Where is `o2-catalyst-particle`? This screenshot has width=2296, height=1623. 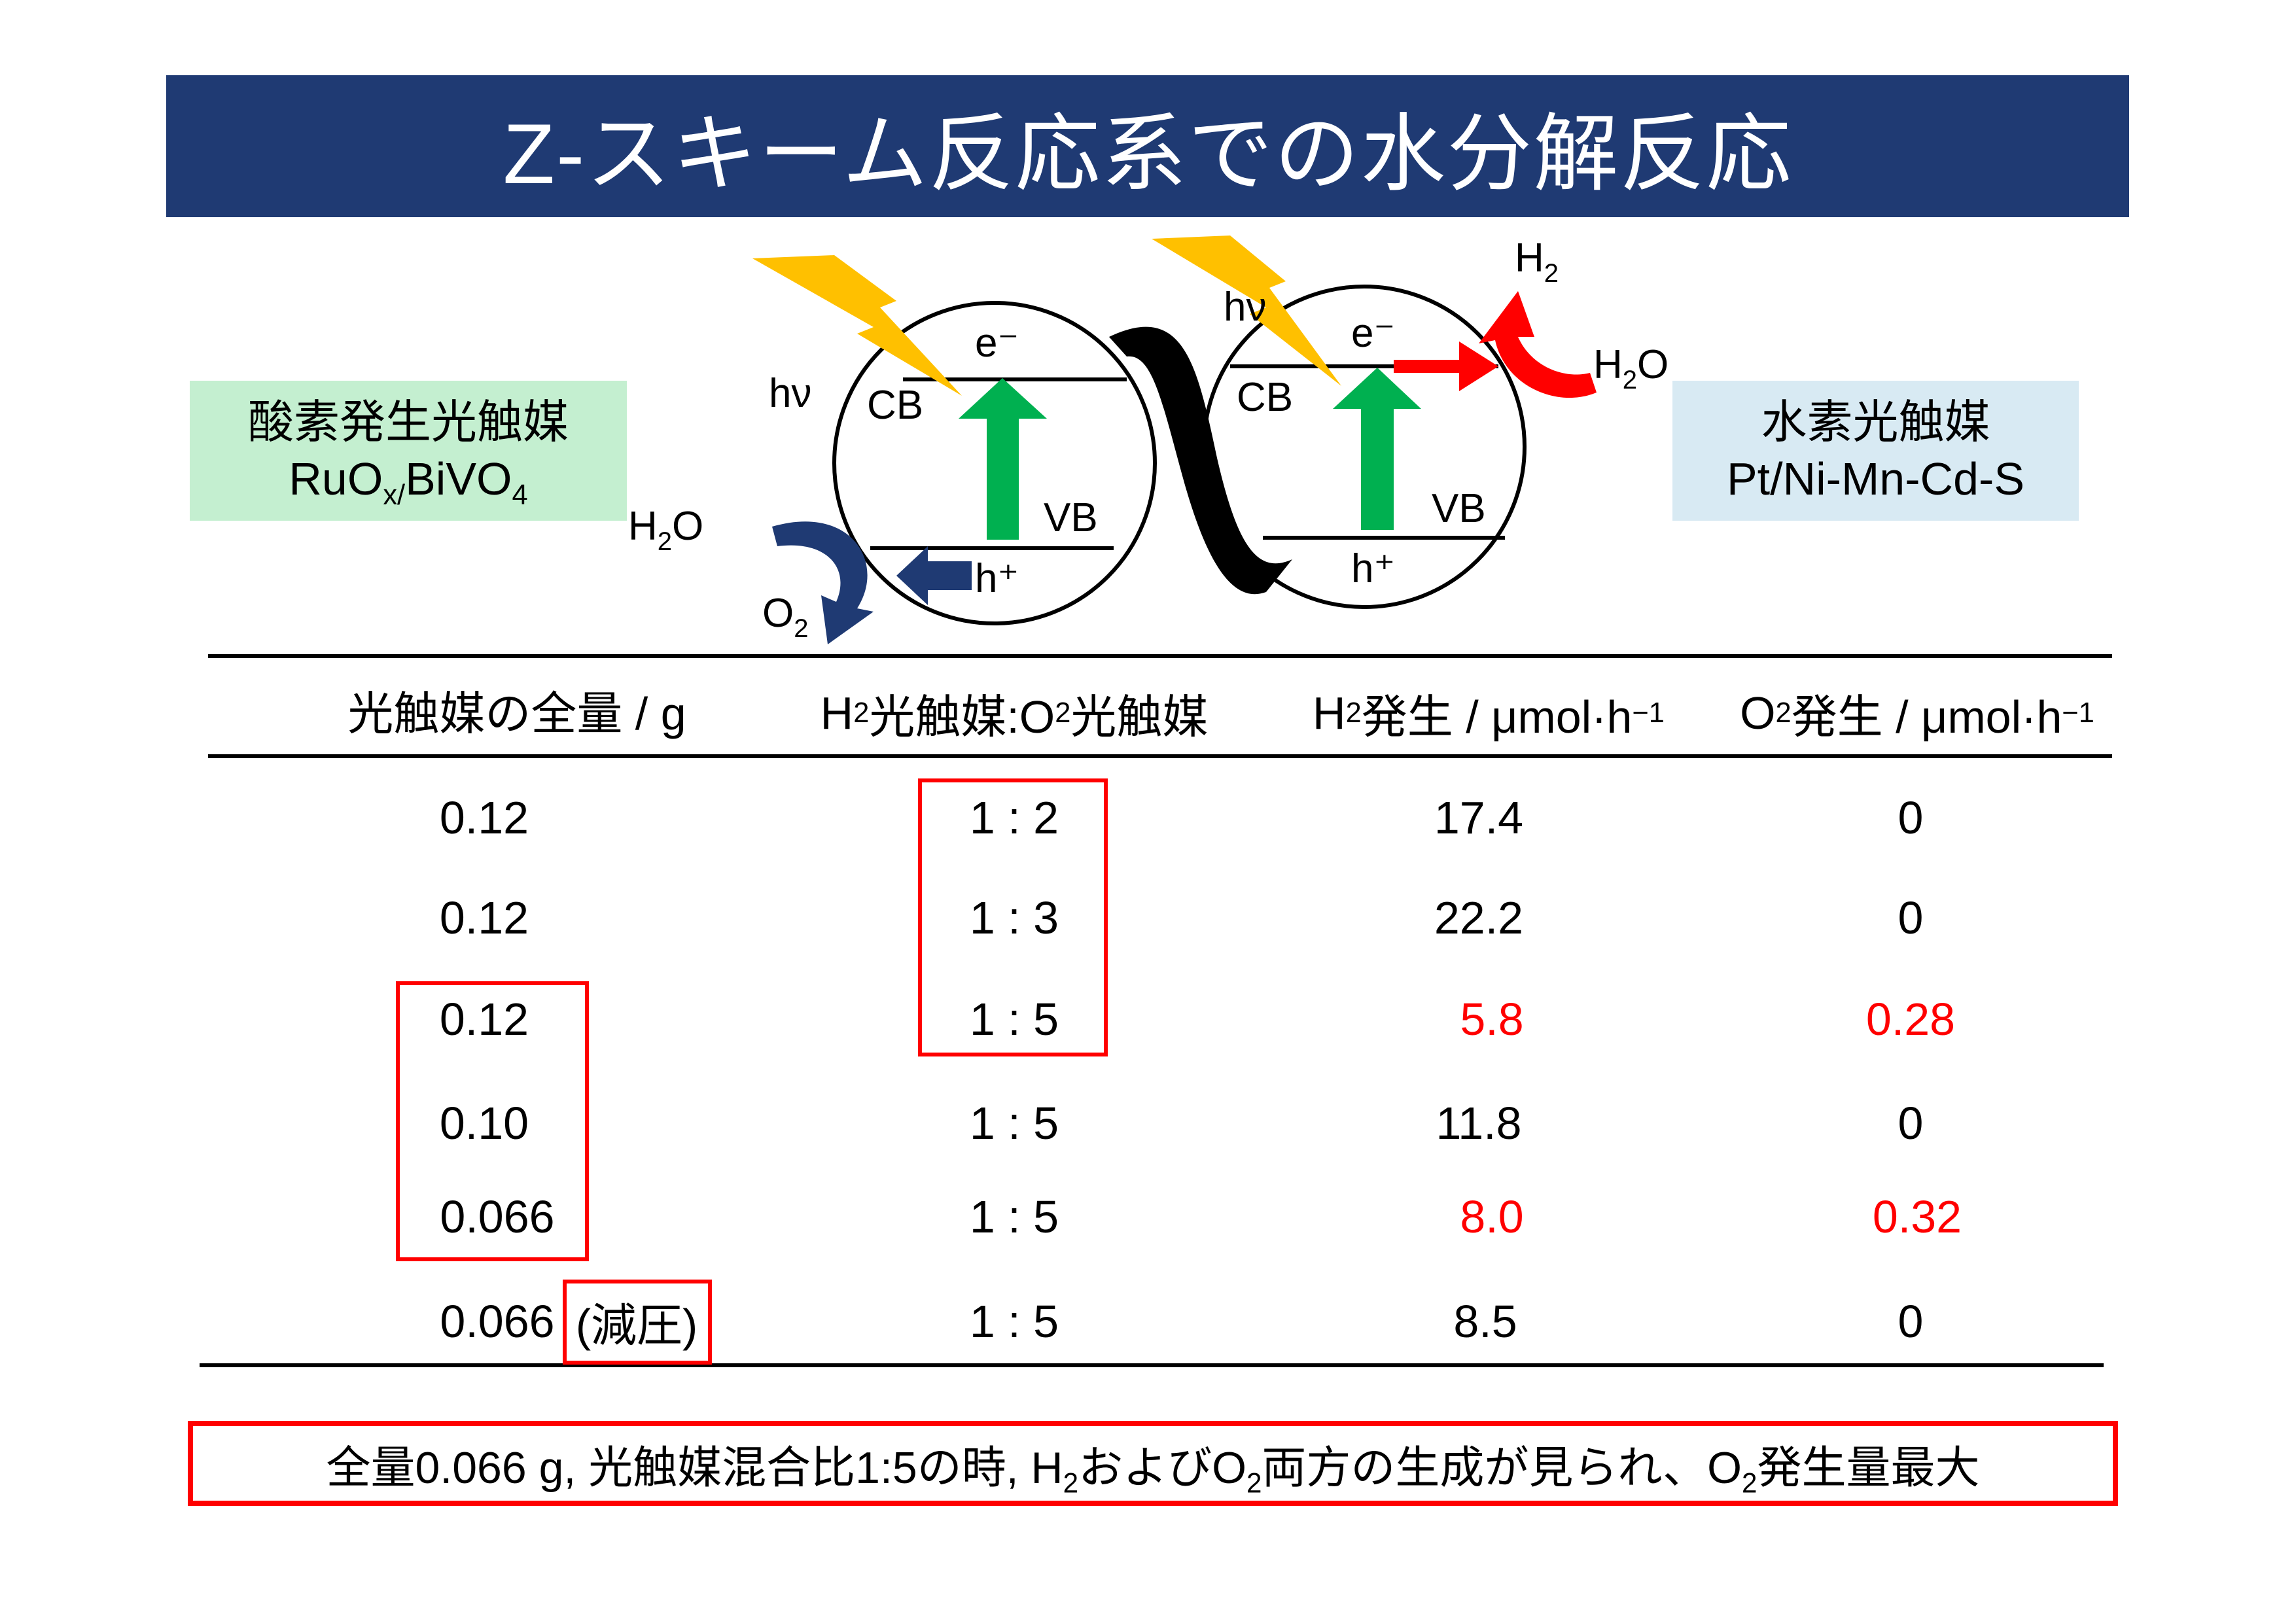 o2-catalyst-particle is located at coordinates (995, 463).